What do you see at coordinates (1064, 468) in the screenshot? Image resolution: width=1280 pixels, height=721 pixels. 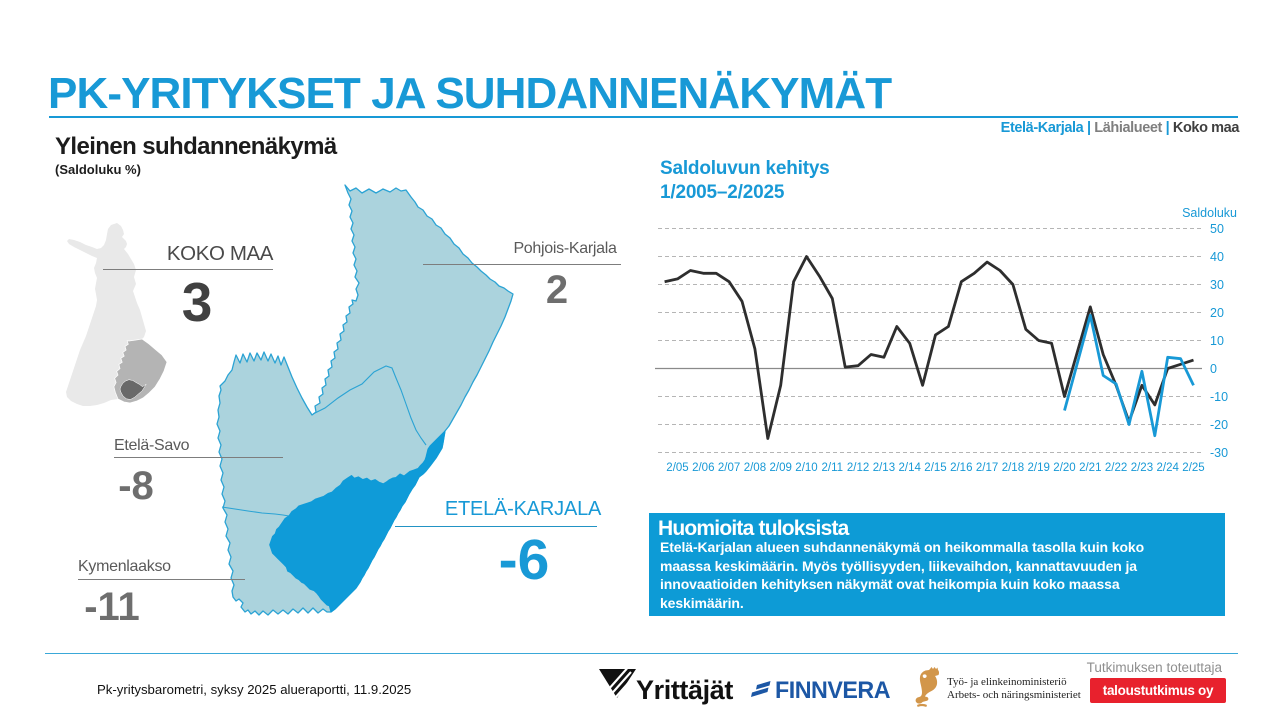 I see `svg-text: 2/20` at bounding box center [1064, 468].